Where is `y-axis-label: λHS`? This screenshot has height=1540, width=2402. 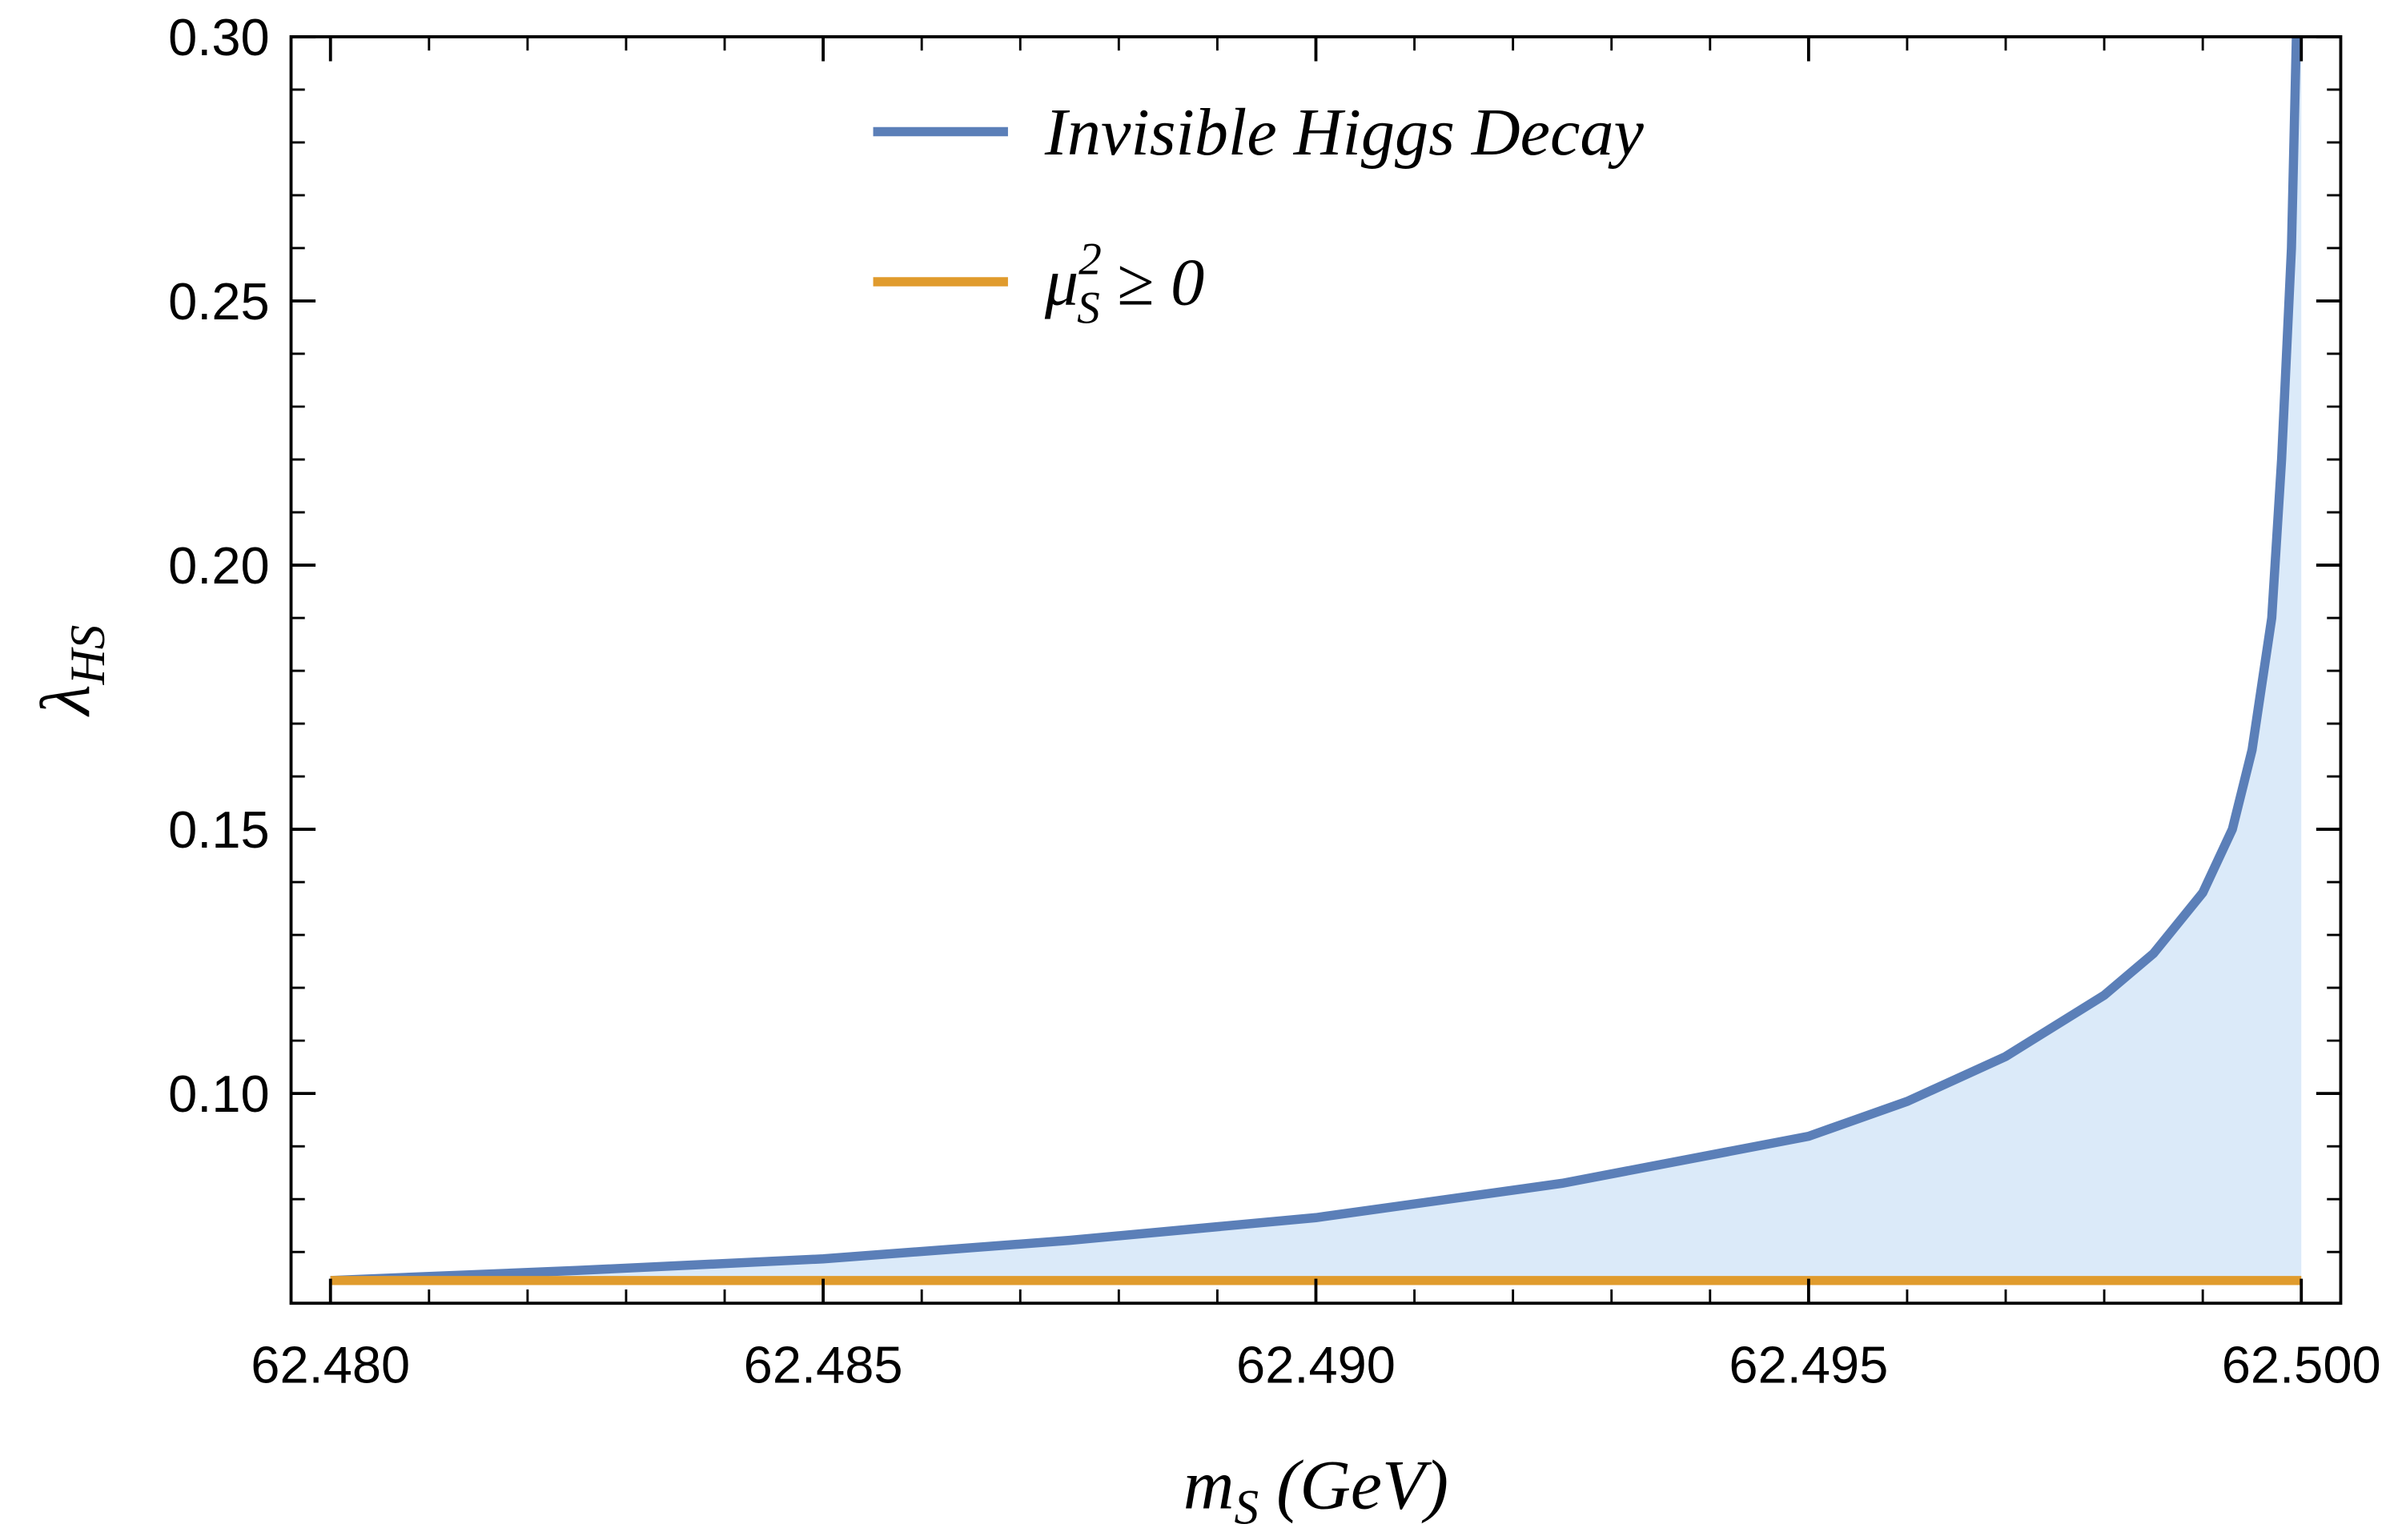
y-axis-label: λHS is located at coordinates (71, 671).